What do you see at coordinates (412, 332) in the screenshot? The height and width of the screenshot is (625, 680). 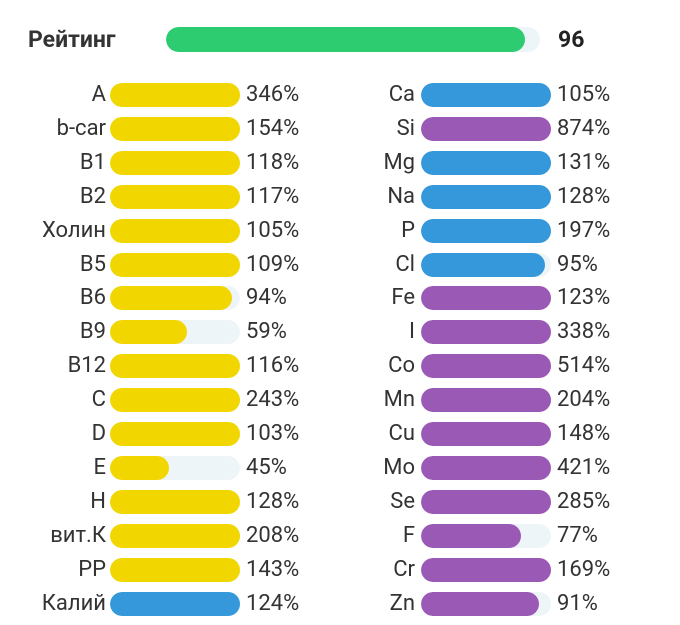 I see `nutrient-name: I` at bounding box center [412, 332].